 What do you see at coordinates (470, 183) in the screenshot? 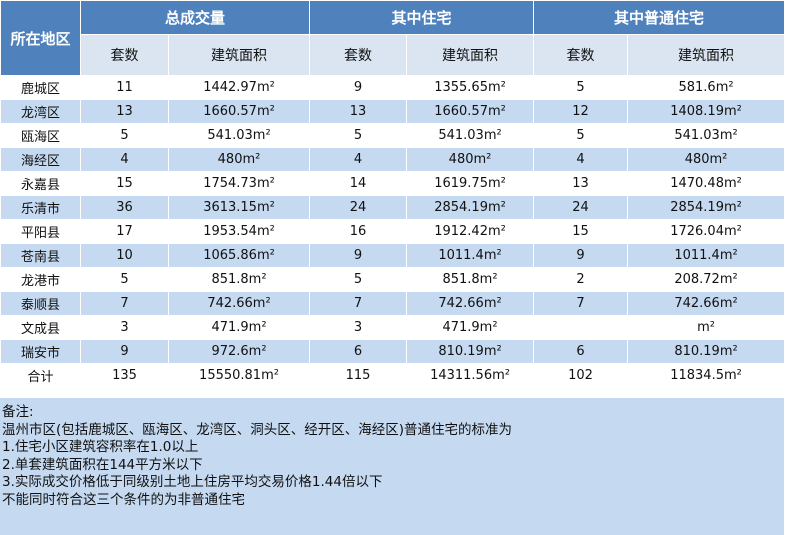
I see `cell-res-area: 1619.75m²` at bounding box center [470, 183].